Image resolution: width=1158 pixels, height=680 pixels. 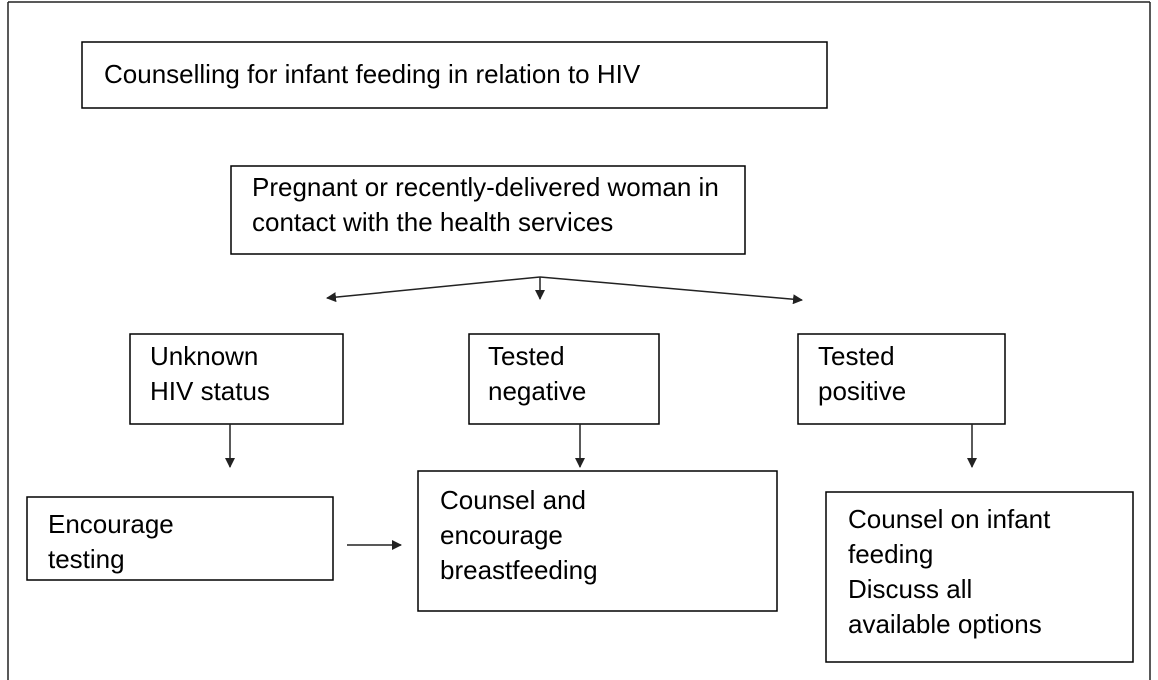 What do you see at coordinates (949, 519) in the screenshot?
I see `node-text: Counsel on infant` at bounding box center [949, 519].